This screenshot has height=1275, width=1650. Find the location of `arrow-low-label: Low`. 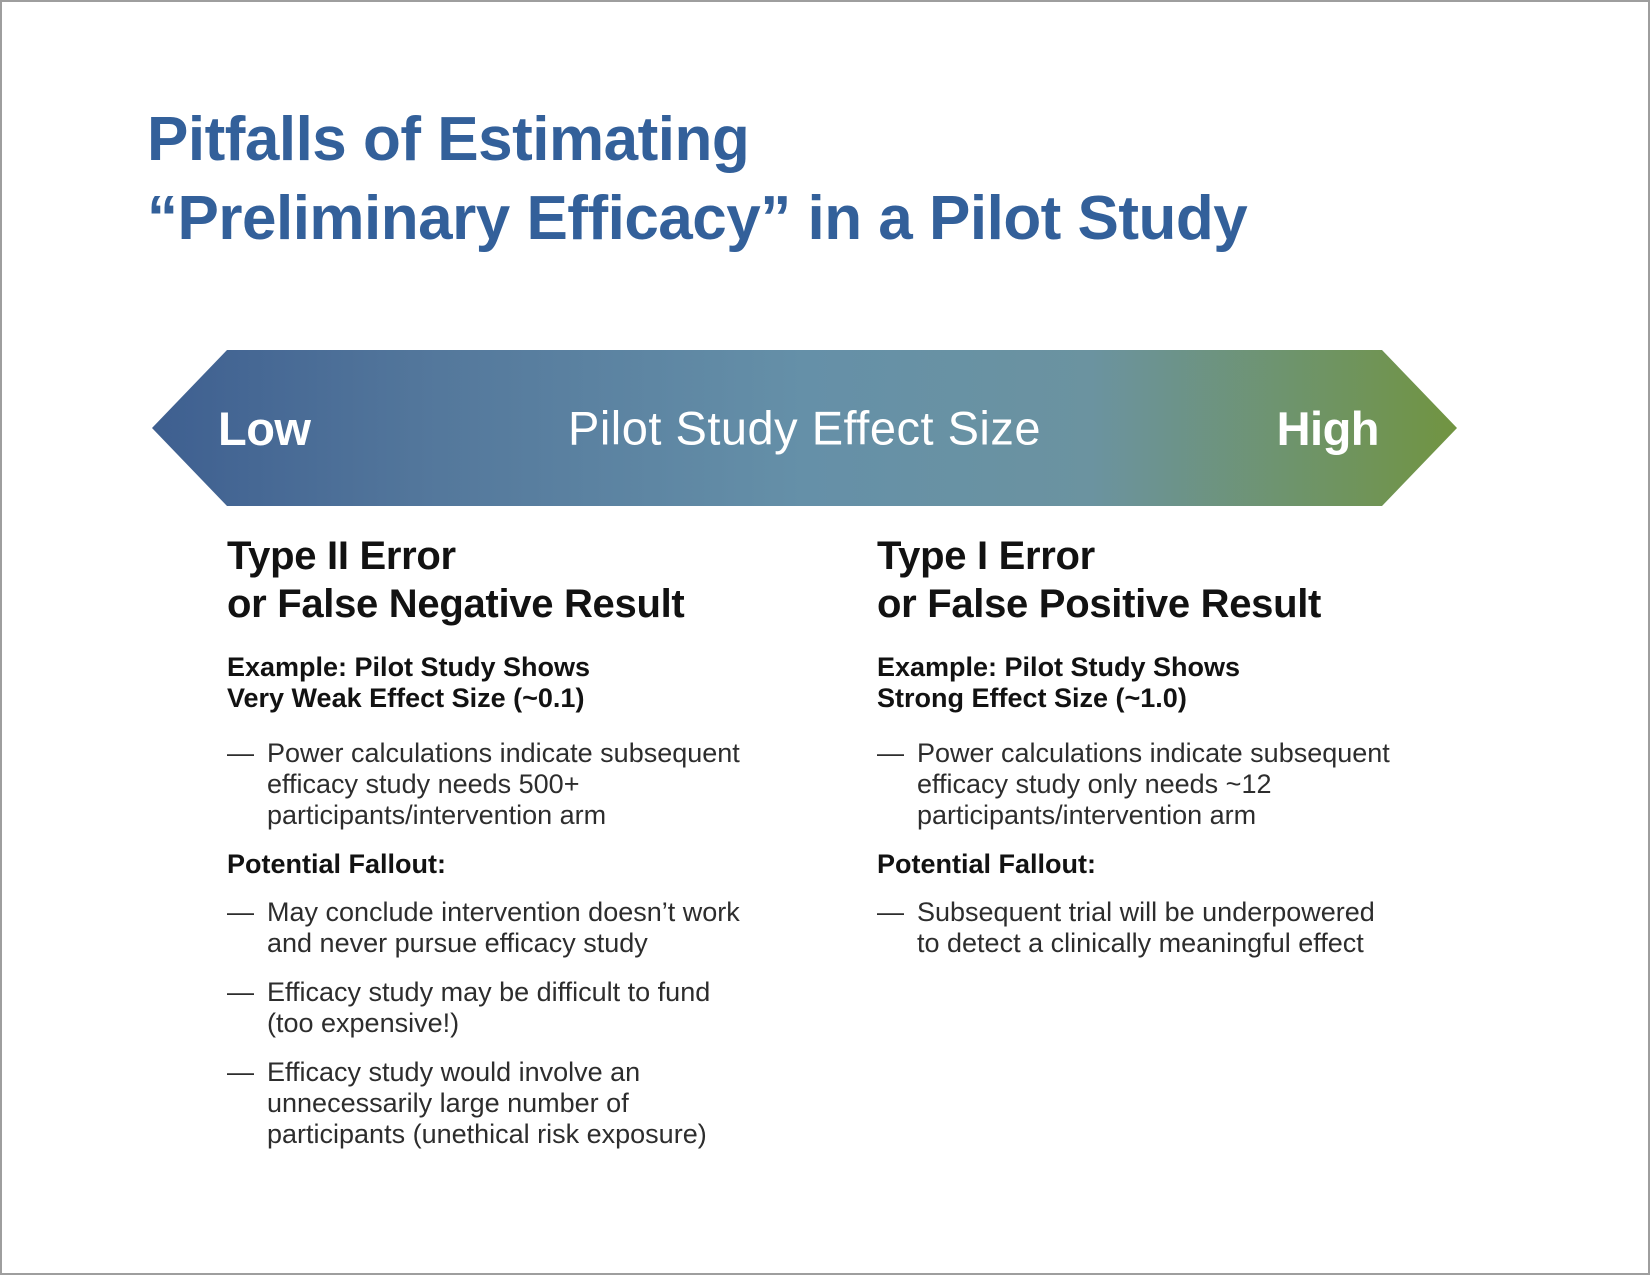

arrow-low-label: Low is located at coordinates (264, 428).